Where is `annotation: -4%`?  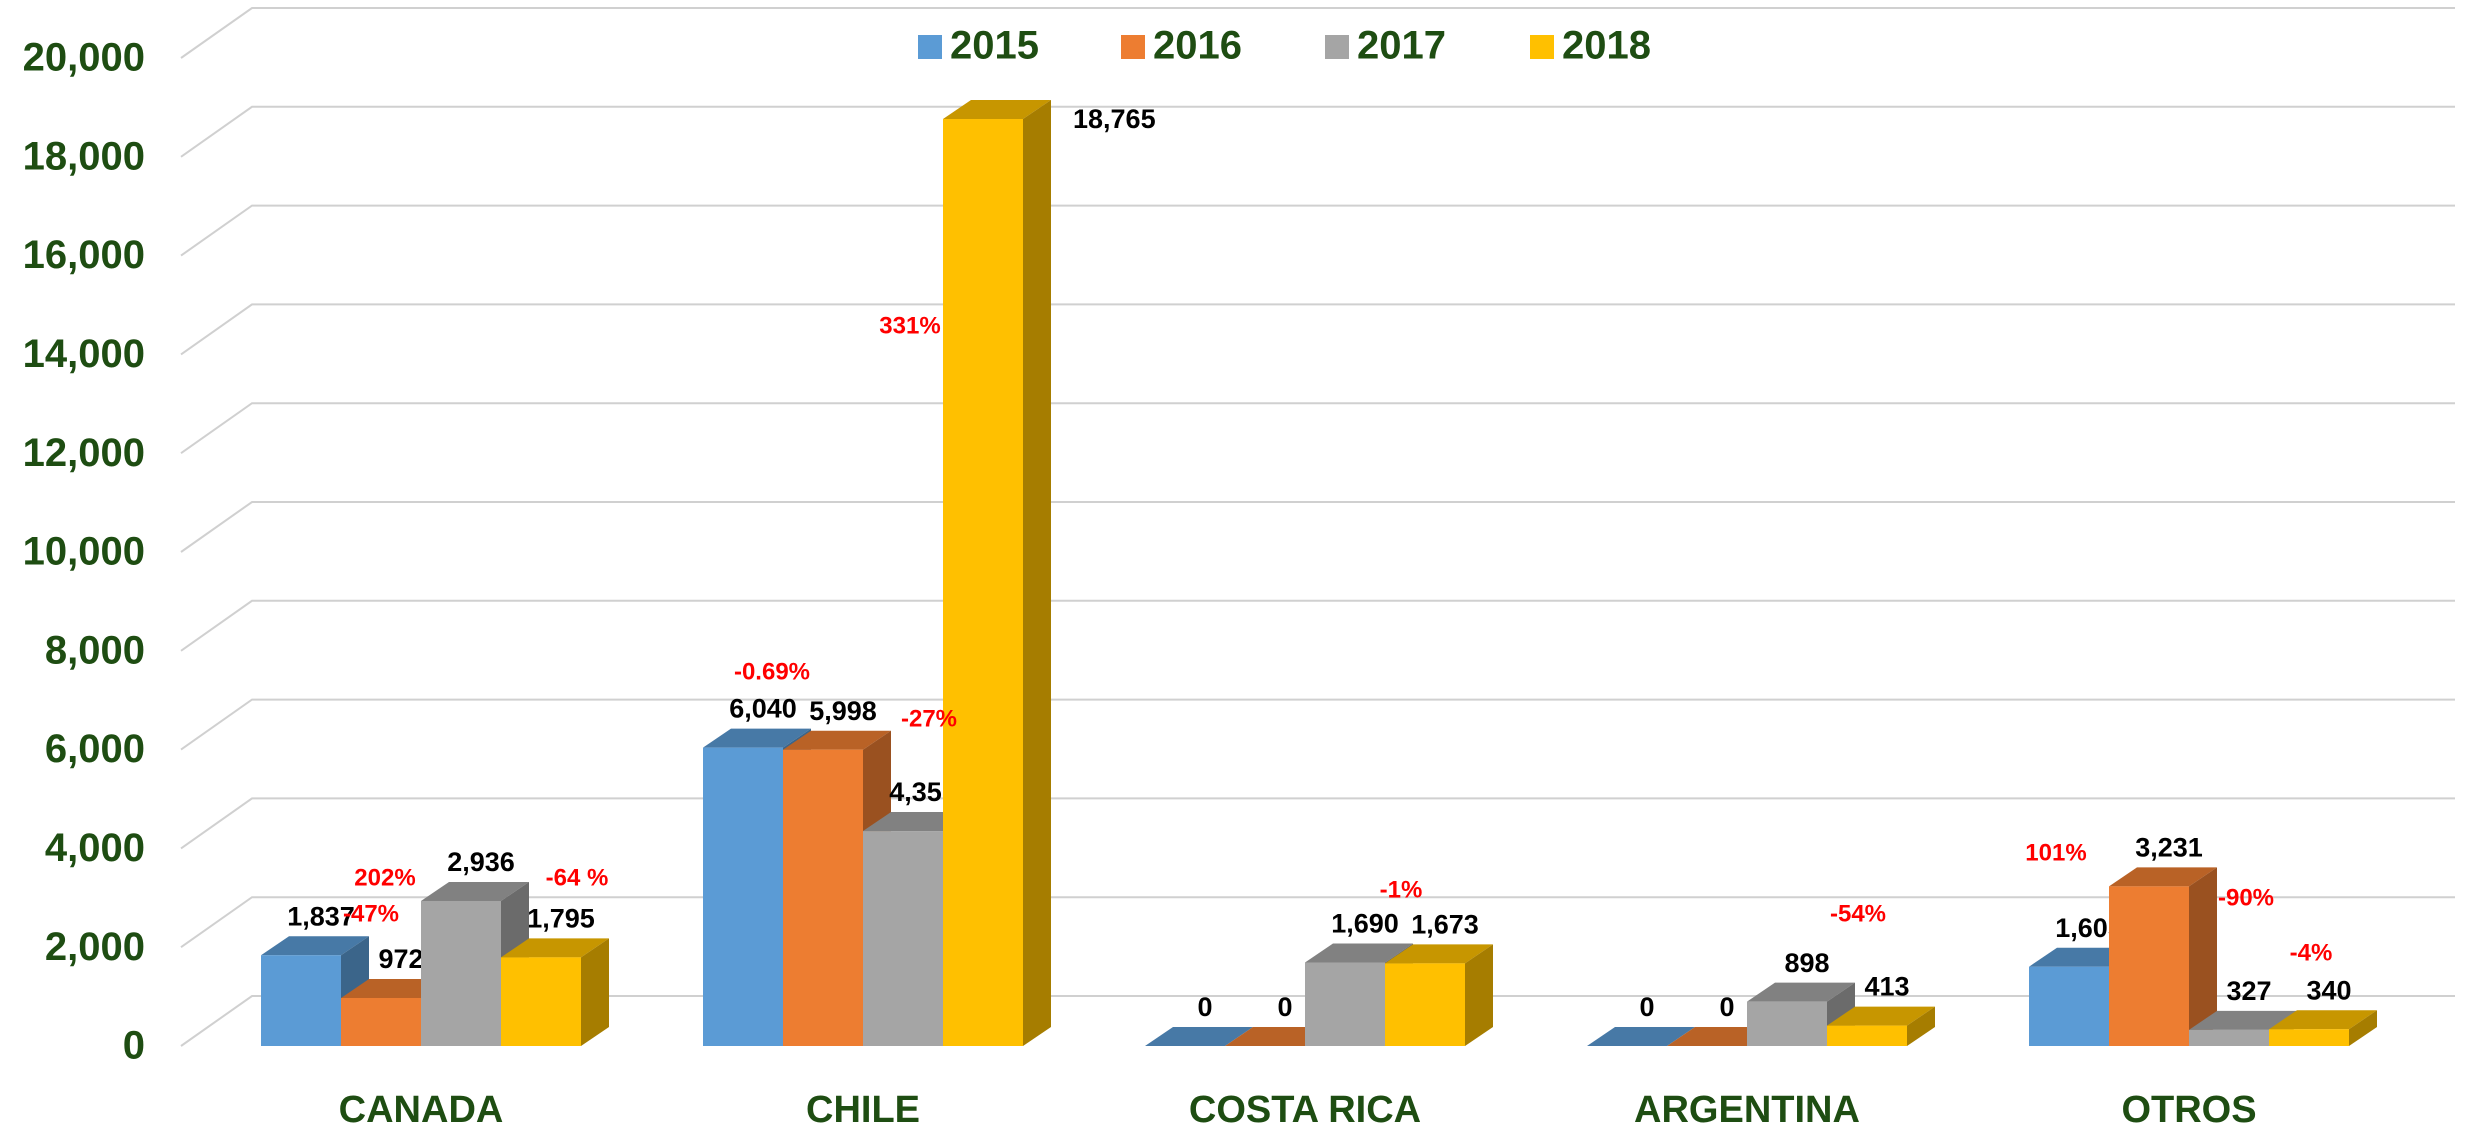 annotation: -4% is located at coordinates (2311, 952).